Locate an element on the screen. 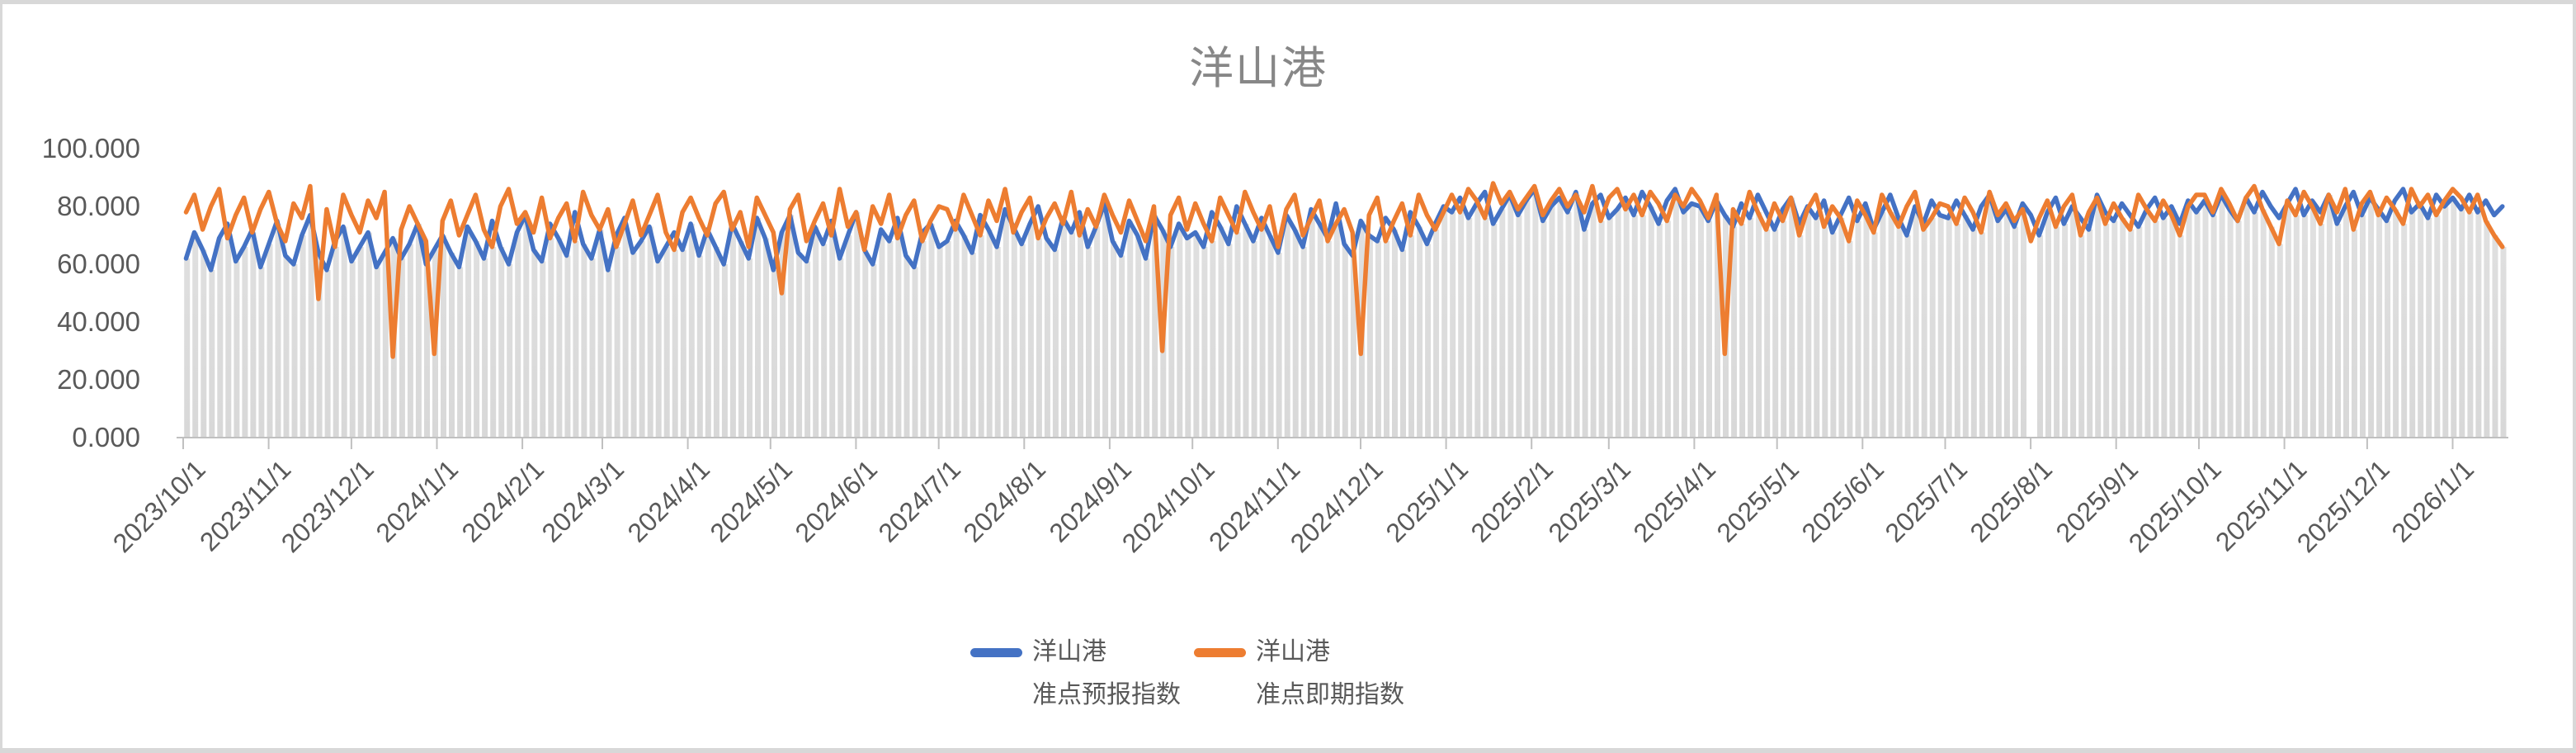  legend-swatch-spot-line is located at coordinates (1220, 652).